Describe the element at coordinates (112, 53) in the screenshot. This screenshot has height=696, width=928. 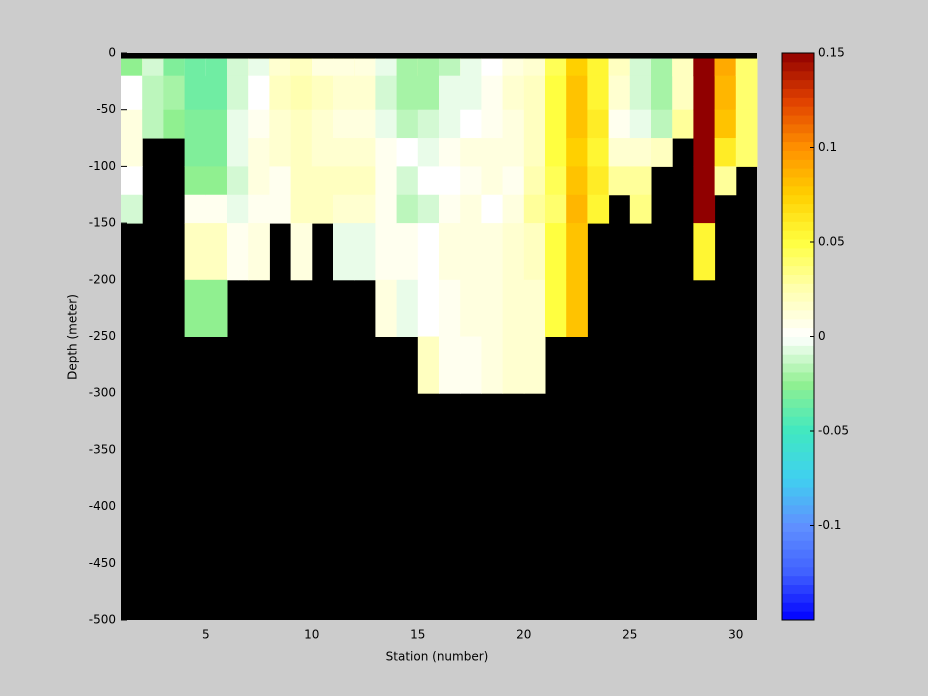
I see `y-tick-label: 0` at that location.